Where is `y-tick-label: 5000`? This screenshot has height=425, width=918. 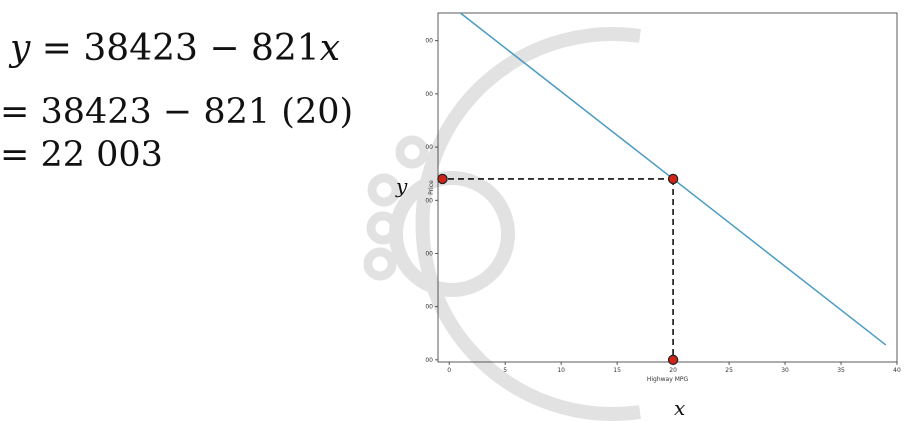
y-tick-label: 5000 is located at coordinates (429, 360).